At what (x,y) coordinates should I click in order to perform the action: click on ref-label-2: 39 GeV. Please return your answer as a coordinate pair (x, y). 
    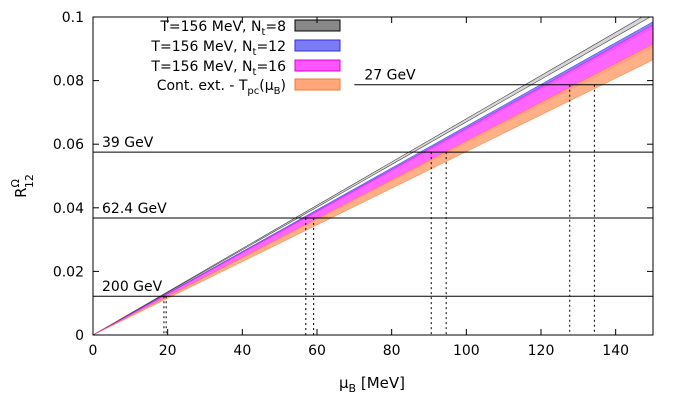
    Looking at the image, I should click on (128, 143).